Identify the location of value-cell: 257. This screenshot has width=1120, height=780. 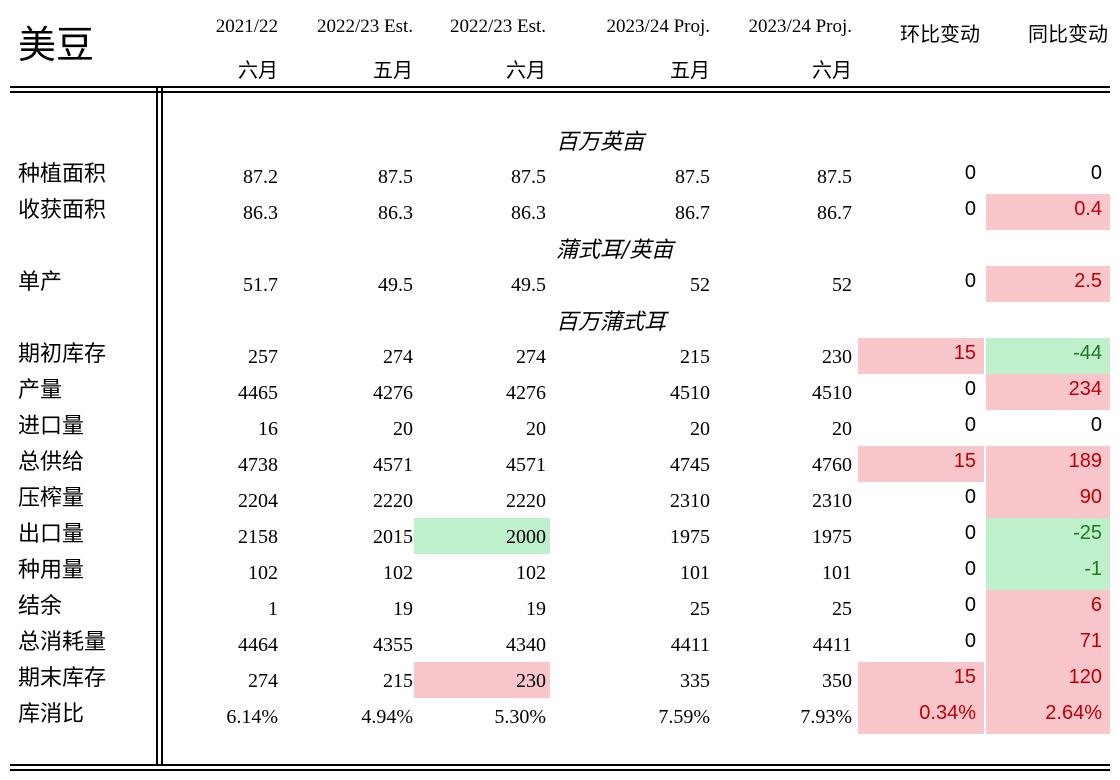
(263, 357).